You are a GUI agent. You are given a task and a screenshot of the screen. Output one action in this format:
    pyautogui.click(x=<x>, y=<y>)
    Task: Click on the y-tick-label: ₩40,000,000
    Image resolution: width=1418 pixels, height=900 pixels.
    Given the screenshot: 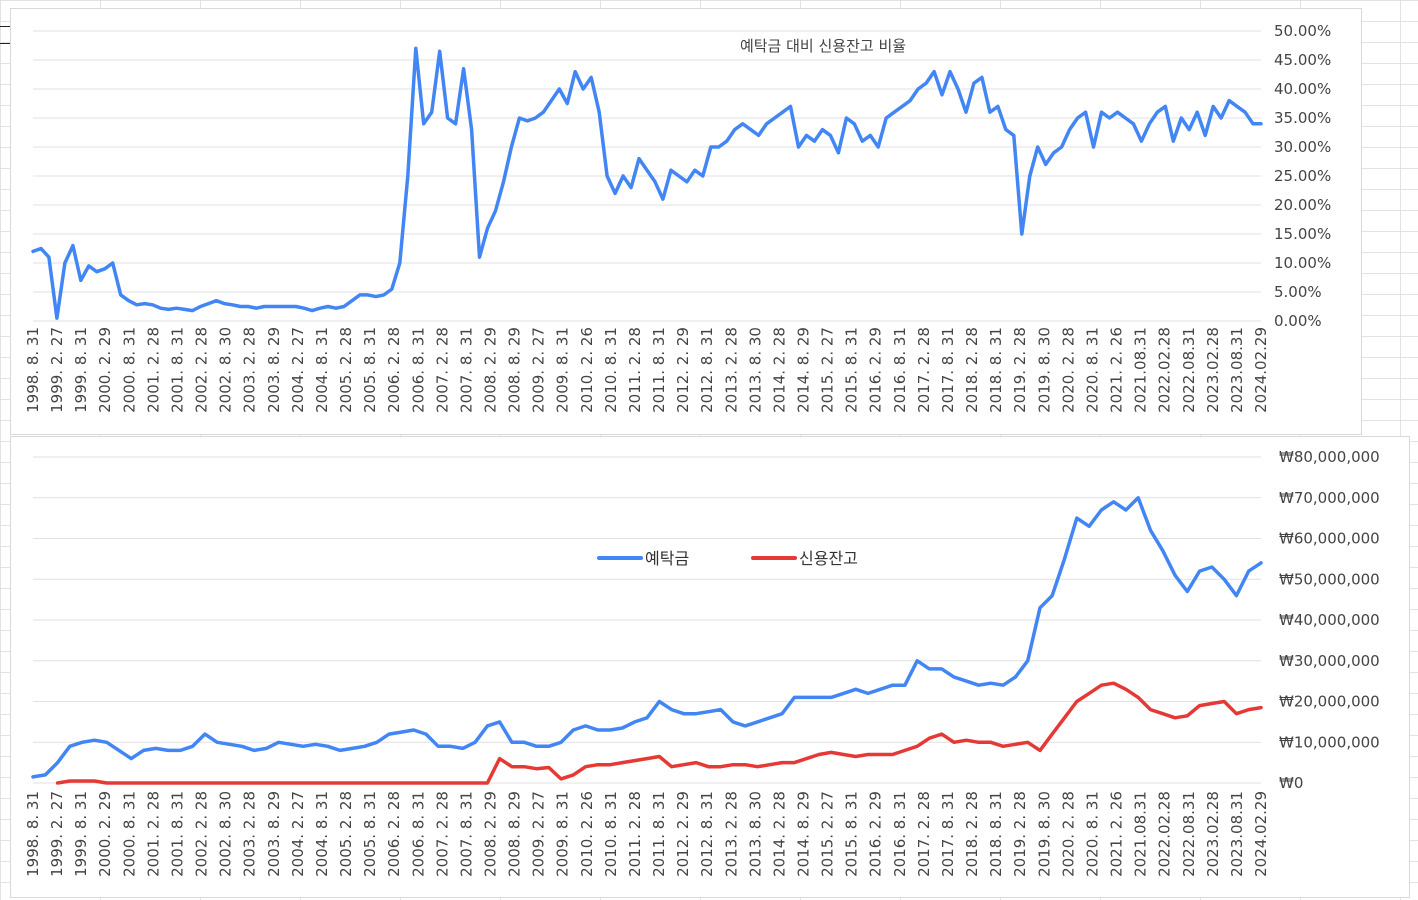 What is the action you would take?
    pyautogui.click(x=1329, y=620)
    